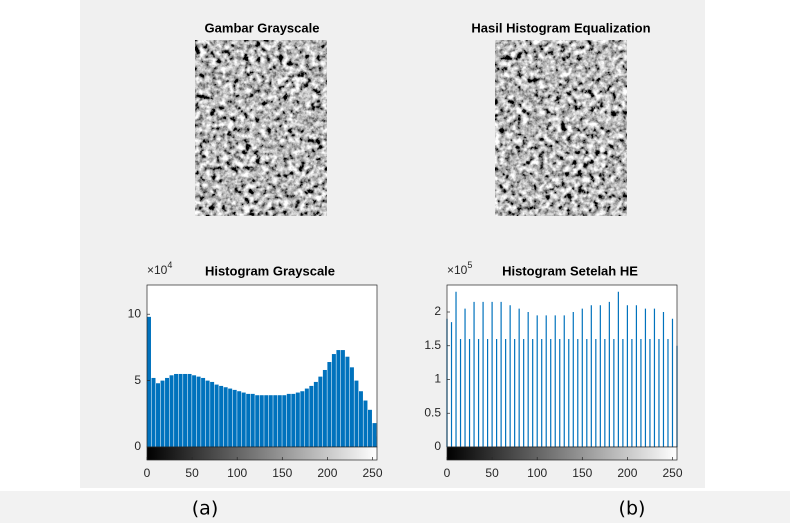  Describe the element at coordinates (632, 509) in the screenshot. I see `caption: (b)` at that location.